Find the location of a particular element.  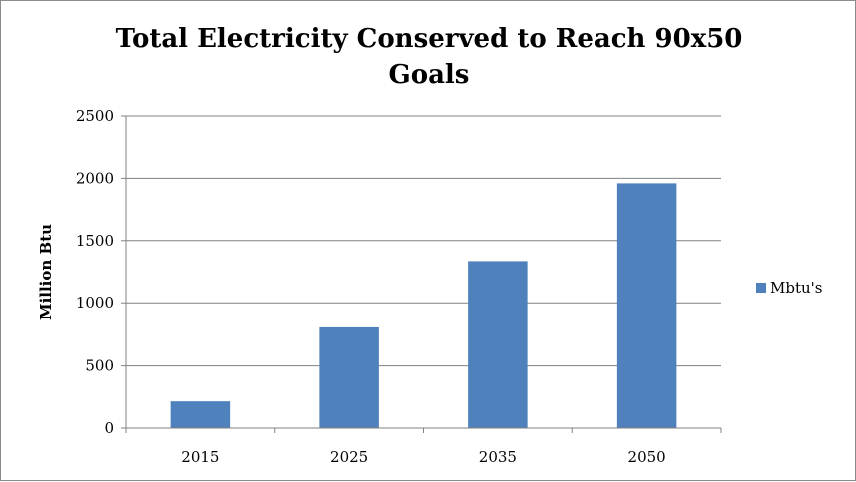

y-tick-label: 1500 is located at coordinates (95, 241).